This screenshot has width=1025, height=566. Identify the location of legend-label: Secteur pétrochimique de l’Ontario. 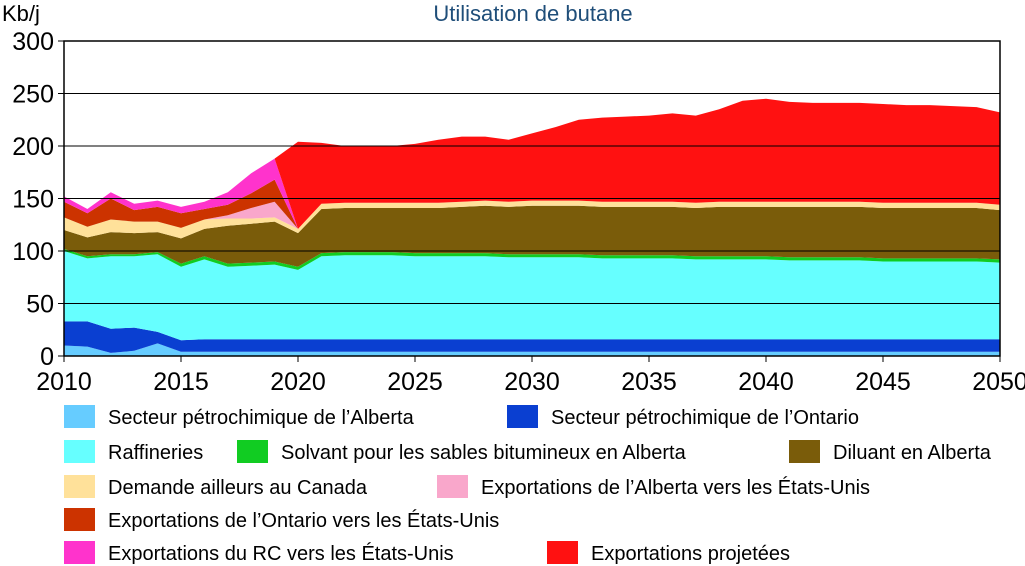
(705, 418).